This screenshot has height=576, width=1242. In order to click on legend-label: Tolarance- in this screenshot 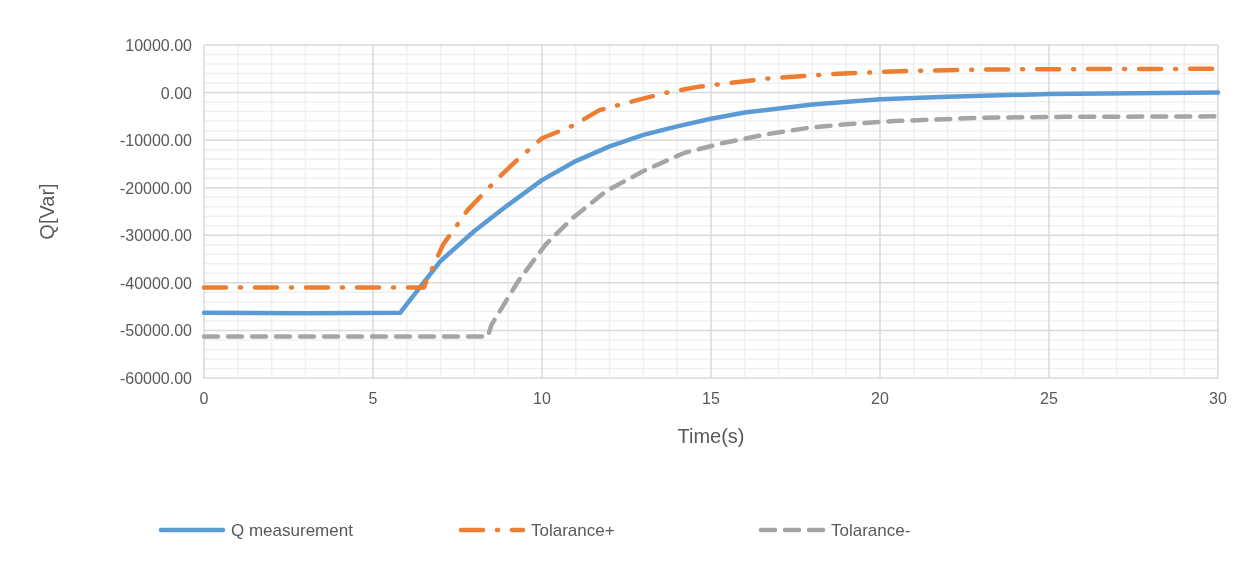, I will do `click(871, 530)`.